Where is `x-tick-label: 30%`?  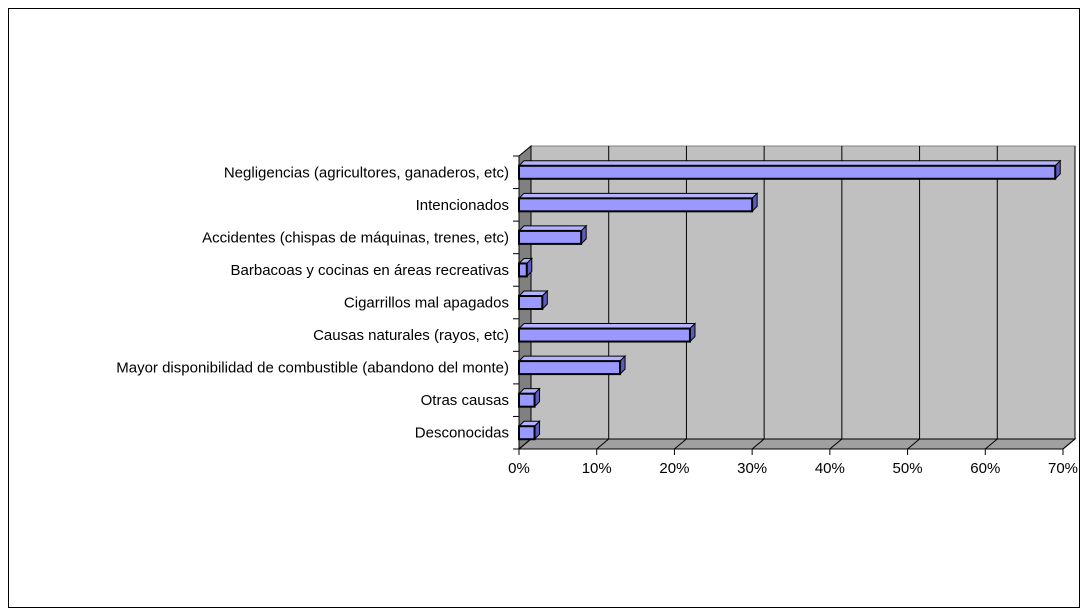 x-tick-label: 30% is located at coordinates (752, 468).